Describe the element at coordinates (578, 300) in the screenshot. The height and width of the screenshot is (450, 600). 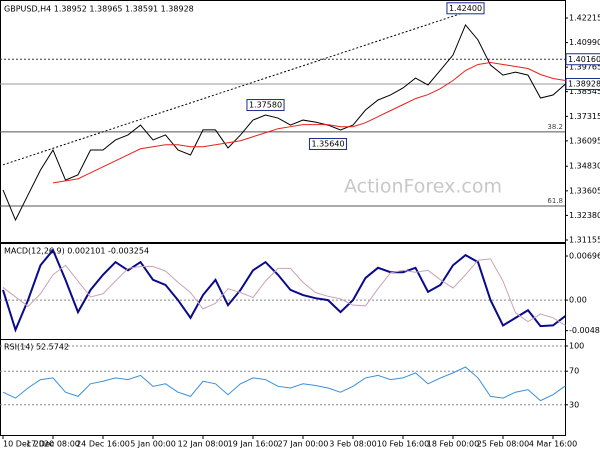
I see `y-tick-label: 0.00` at that location.